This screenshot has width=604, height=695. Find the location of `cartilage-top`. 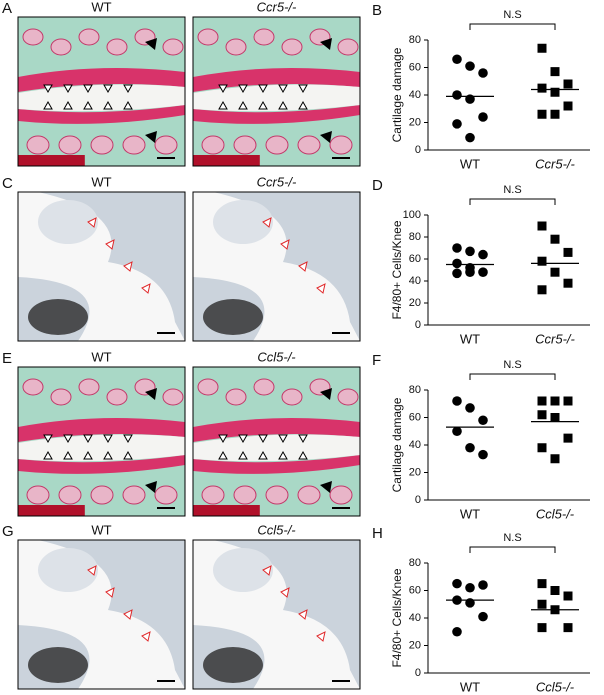

cartilage-top is located at coordinates (101, 430).